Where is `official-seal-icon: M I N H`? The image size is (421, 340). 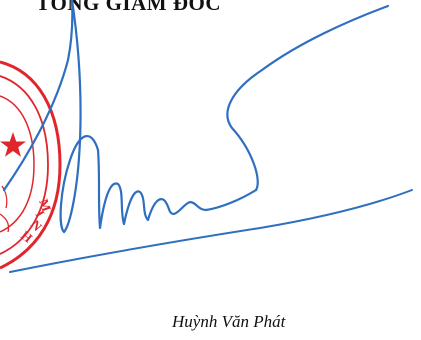 official-seal-icon: M I N H is located at coordinates (31, 165).